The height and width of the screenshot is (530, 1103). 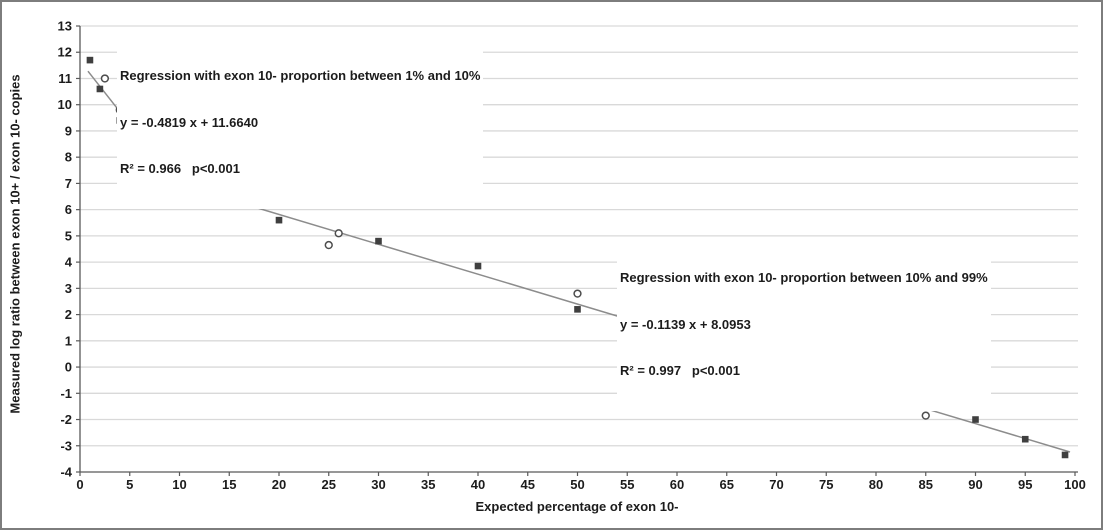 What do you see at coordinates (66, 445) in the screenshot?
I see `y-tick-label: -3` at bounding box center [66, 445].